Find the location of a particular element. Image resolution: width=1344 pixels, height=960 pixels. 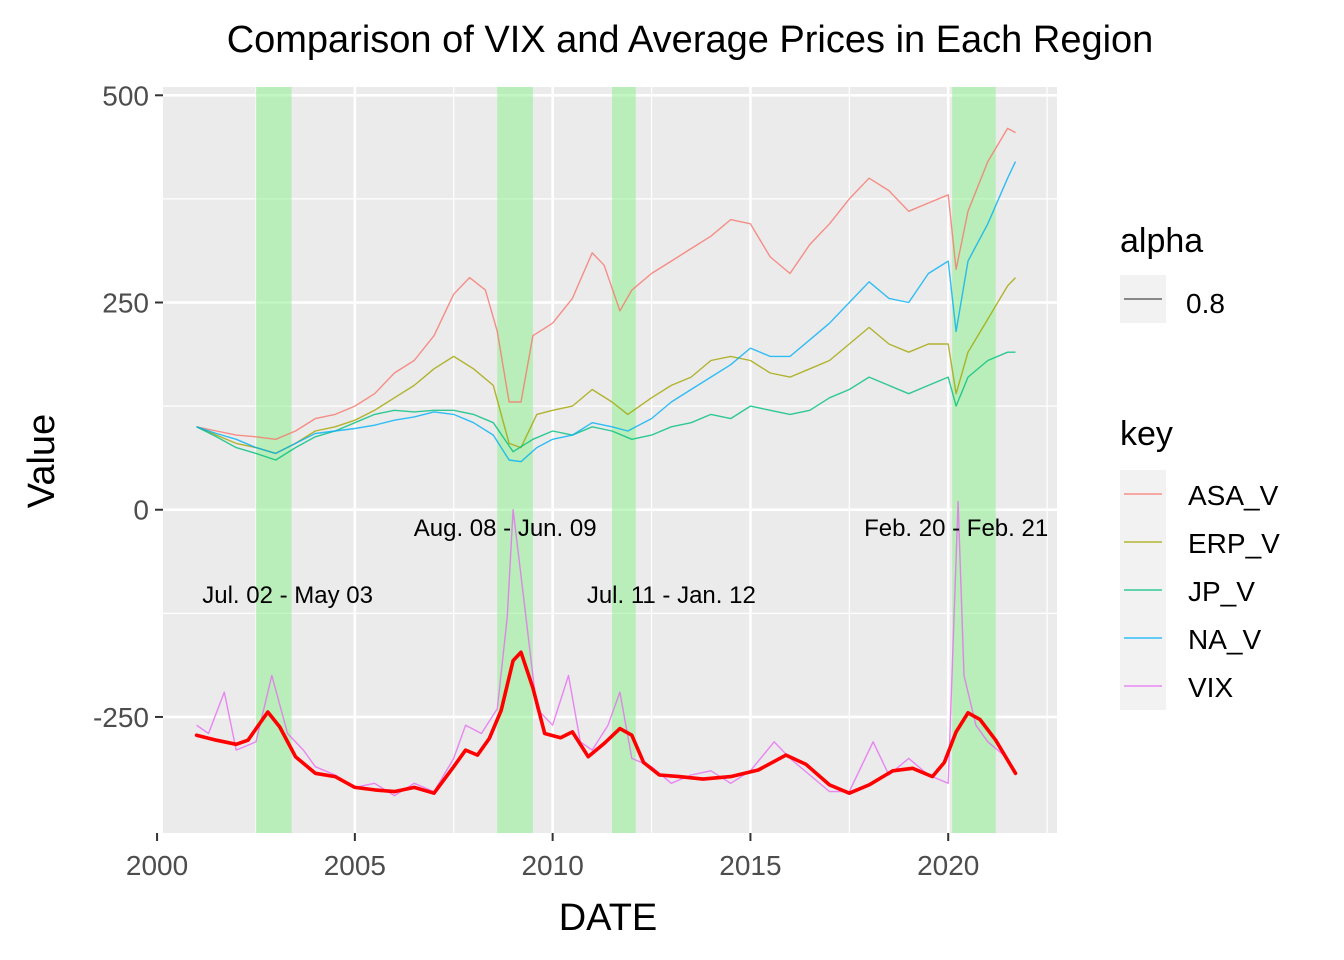

legend-key-label: JP_V is located at coordinates (1221, 591).